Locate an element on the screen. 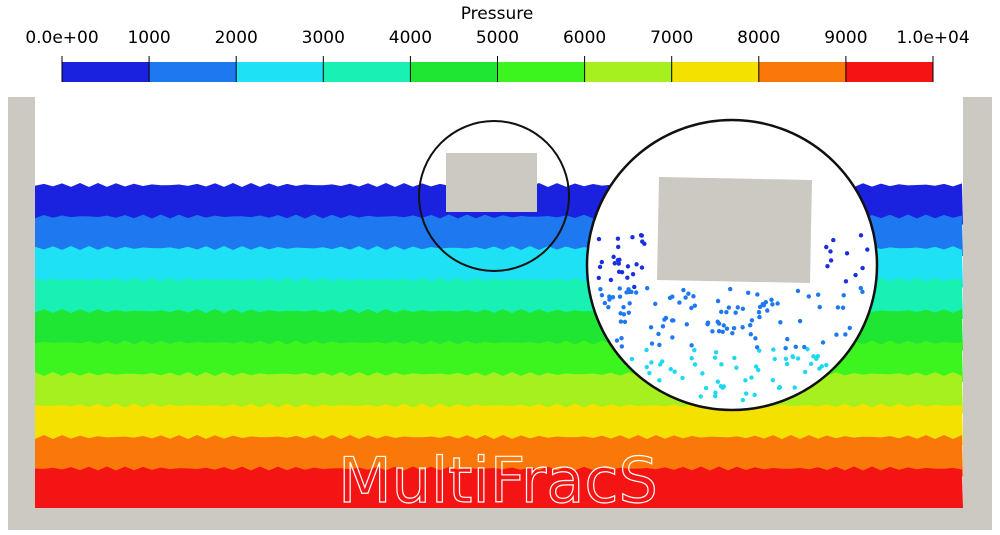  colorbar-tick-label: 6000 is located at coordinates (584, 38).